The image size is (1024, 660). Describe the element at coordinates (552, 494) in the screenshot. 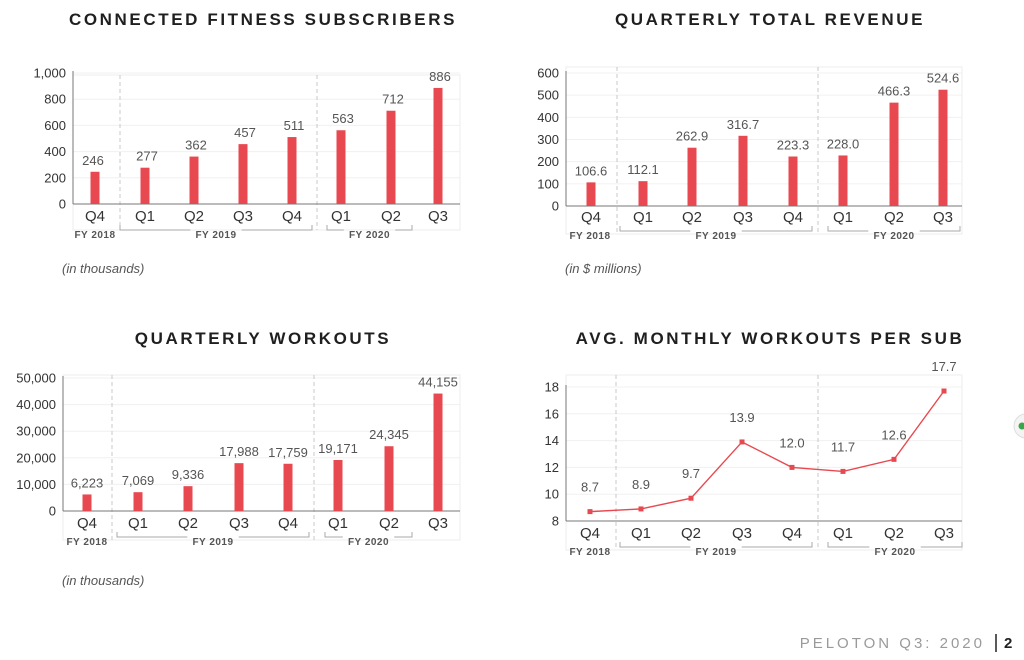

I see `y-tick-label: 10` at that location.